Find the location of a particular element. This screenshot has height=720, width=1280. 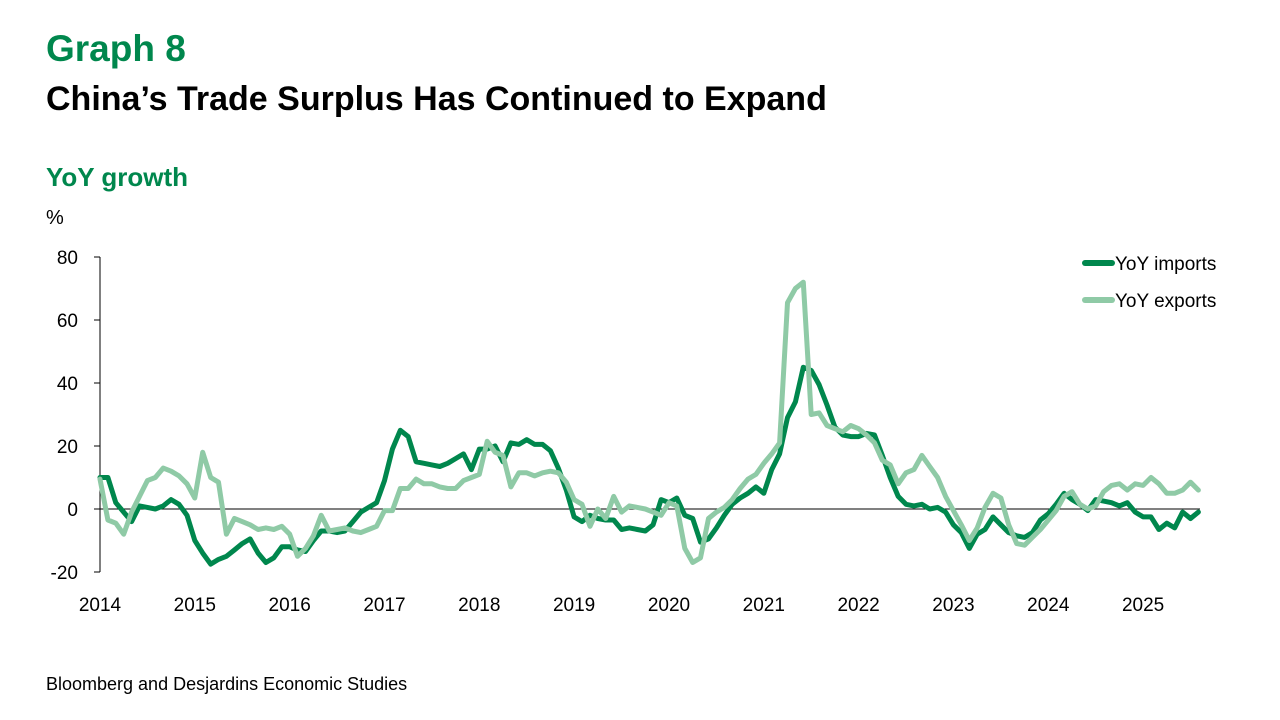

y-tick-label: 40 is located at coordinates (67, 384).